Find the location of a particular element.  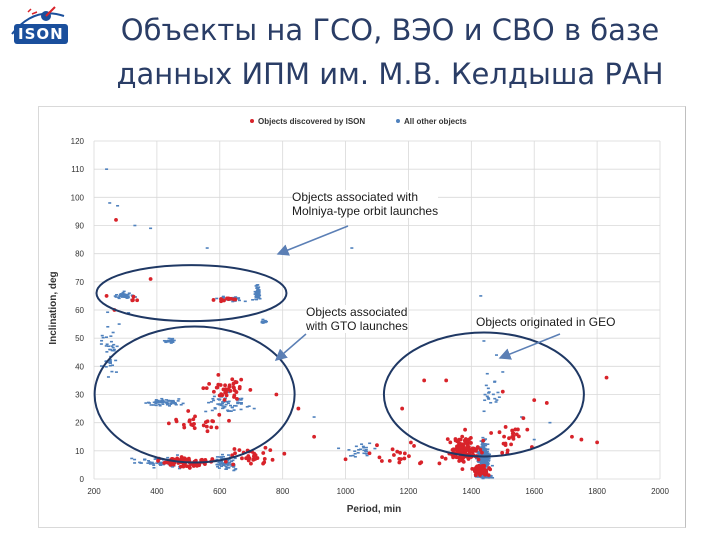

y-tick-label: 20 is located at coordinates (79, 423).